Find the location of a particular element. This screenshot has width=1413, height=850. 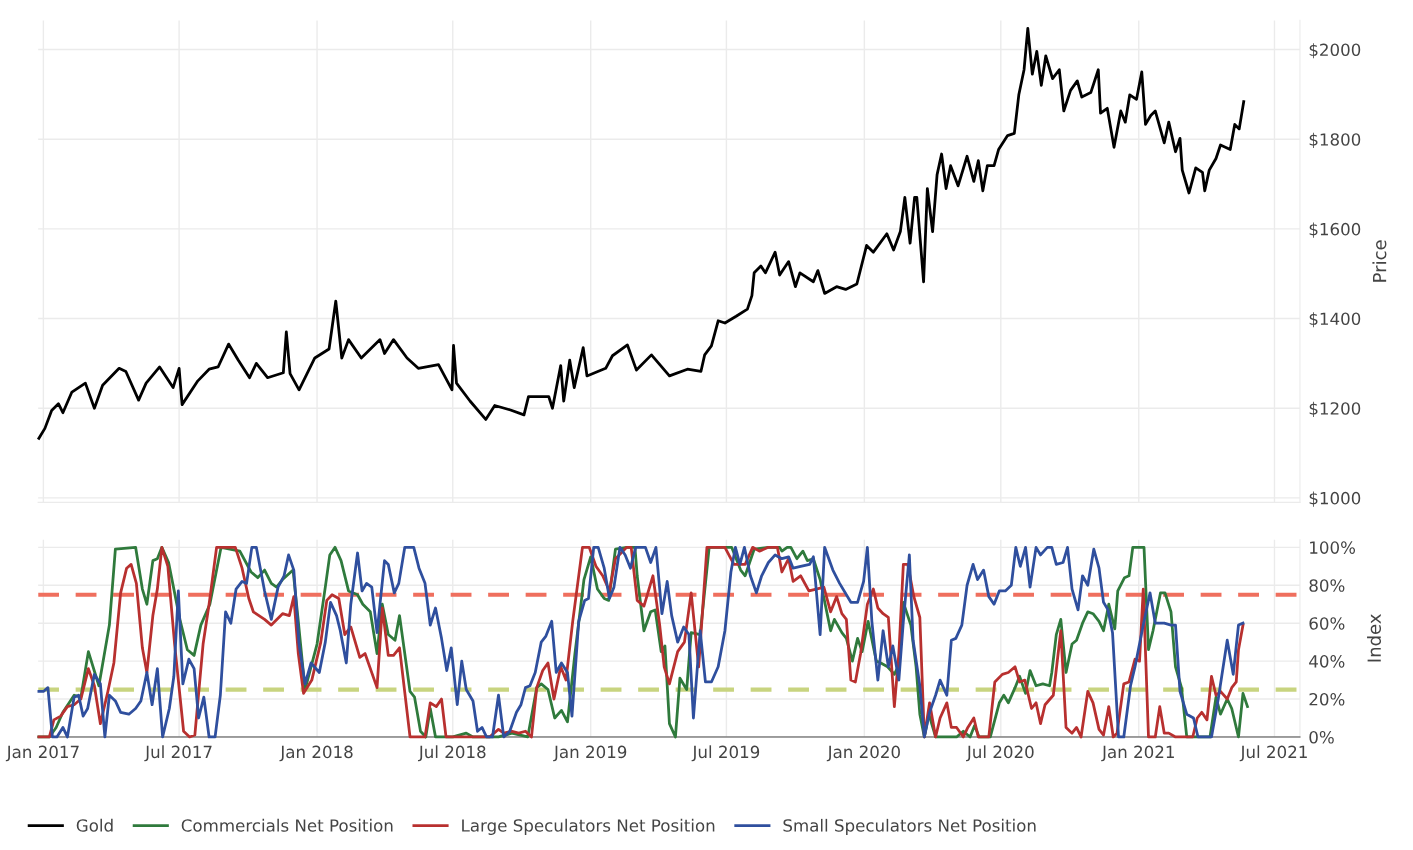

x-tick-label: Jul 2019 is located at coordinates (725, 753).